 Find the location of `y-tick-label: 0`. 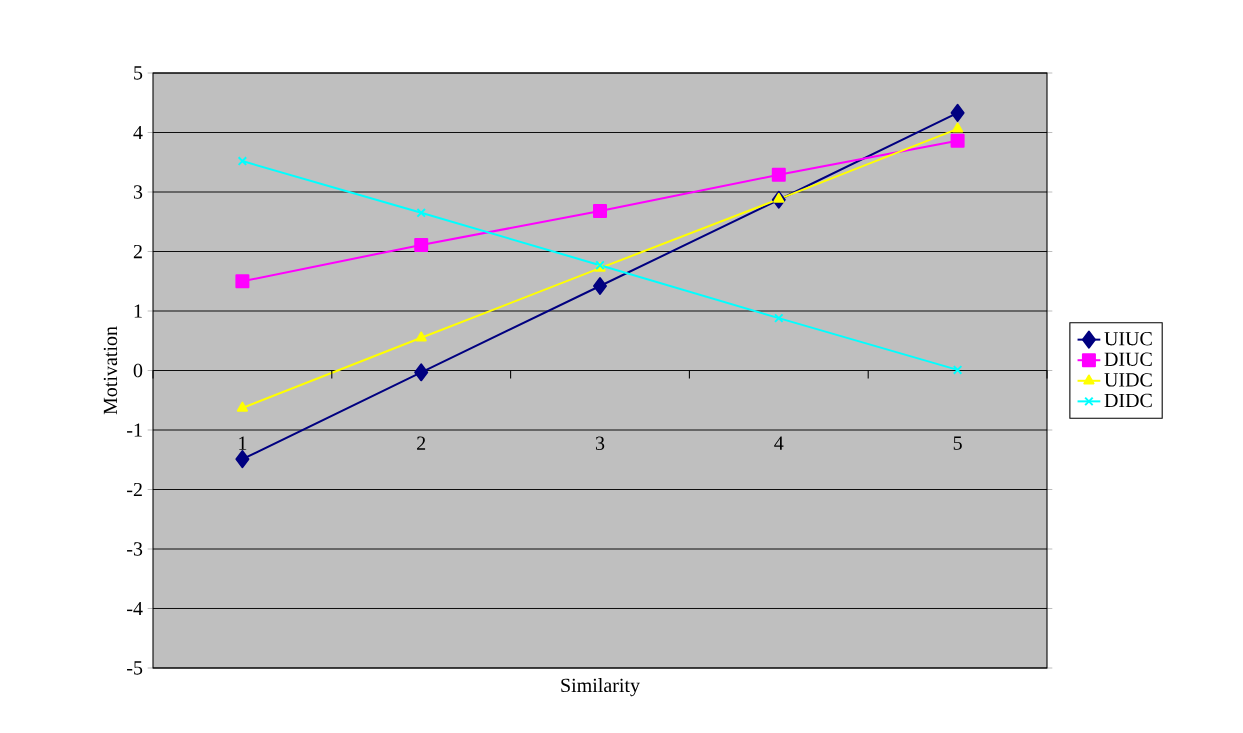

y-tick-label: 0 is located at coordinates (138, 370).